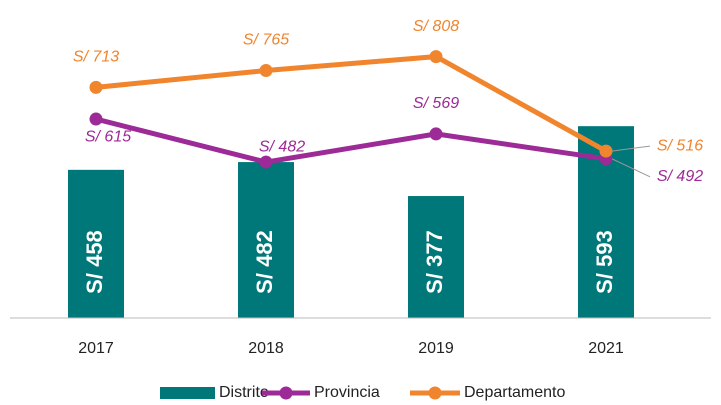  I want to click on value-label: S/ 569, so click(436, 103).